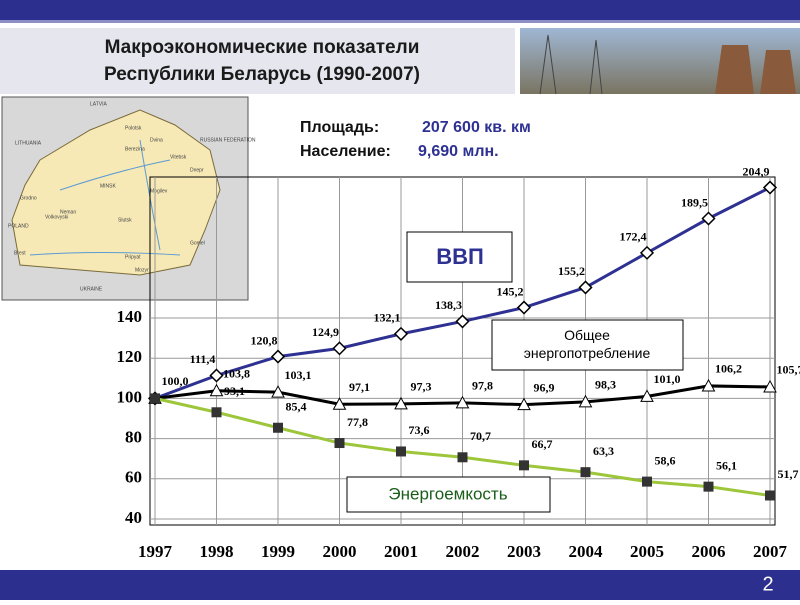 The height and width of the screenshot is (605, 800). Describe the element at coordinates (728, 369) in the screenshot. I see `value-label: 106,2` at that location.